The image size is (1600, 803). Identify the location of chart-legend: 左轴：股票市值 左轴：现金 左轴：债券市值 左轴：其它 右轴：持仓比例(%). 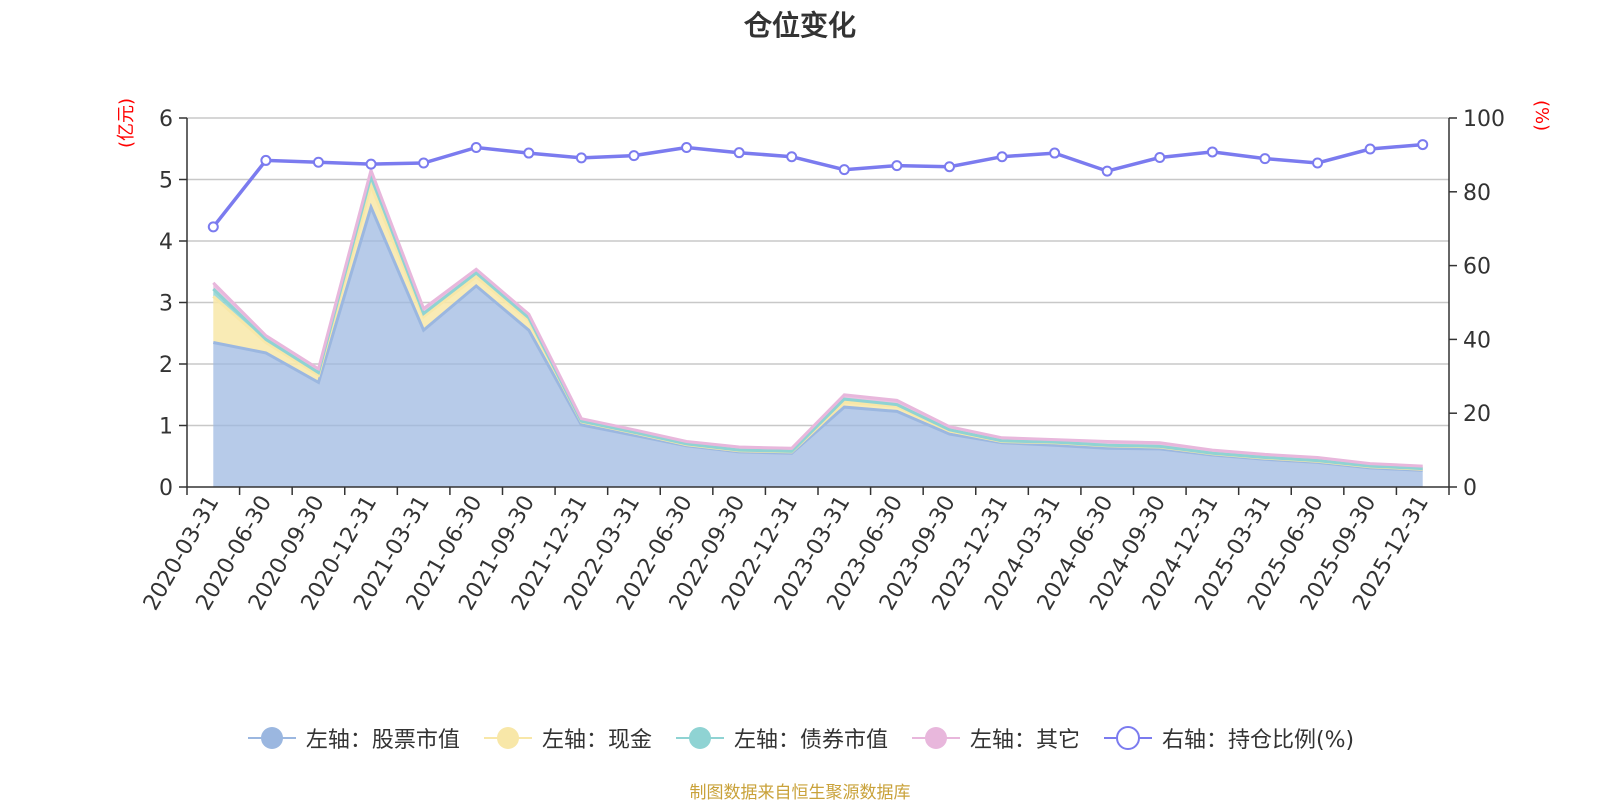
(800, 738).